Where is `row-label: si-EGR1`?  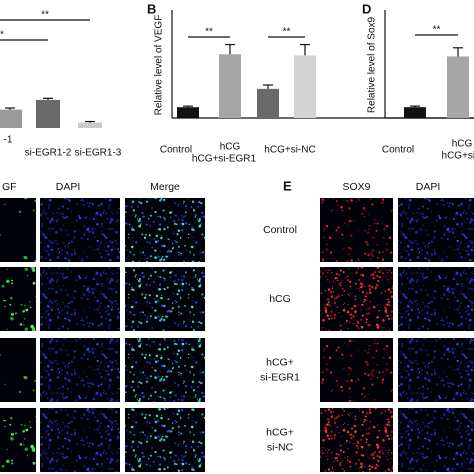
row-label: si-EGR1 is located at coordinates (280, 377).